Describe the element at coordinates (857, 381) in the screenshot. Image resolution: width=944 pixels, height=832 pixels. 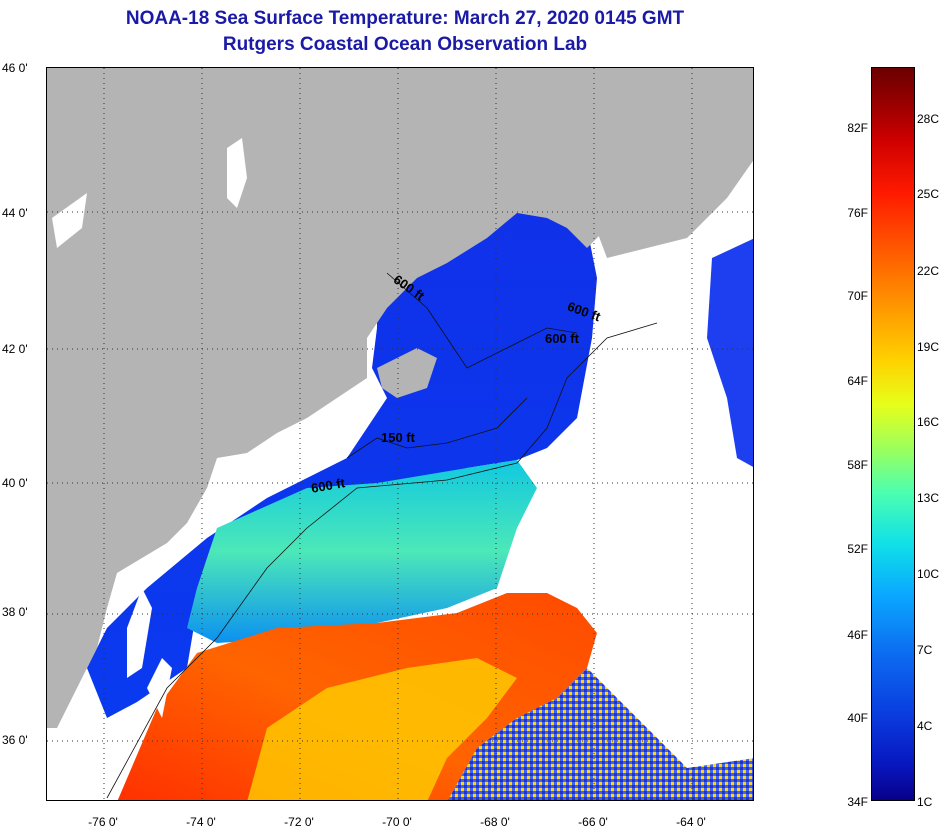
I see `colorbar-f-label: 64F` at that location.